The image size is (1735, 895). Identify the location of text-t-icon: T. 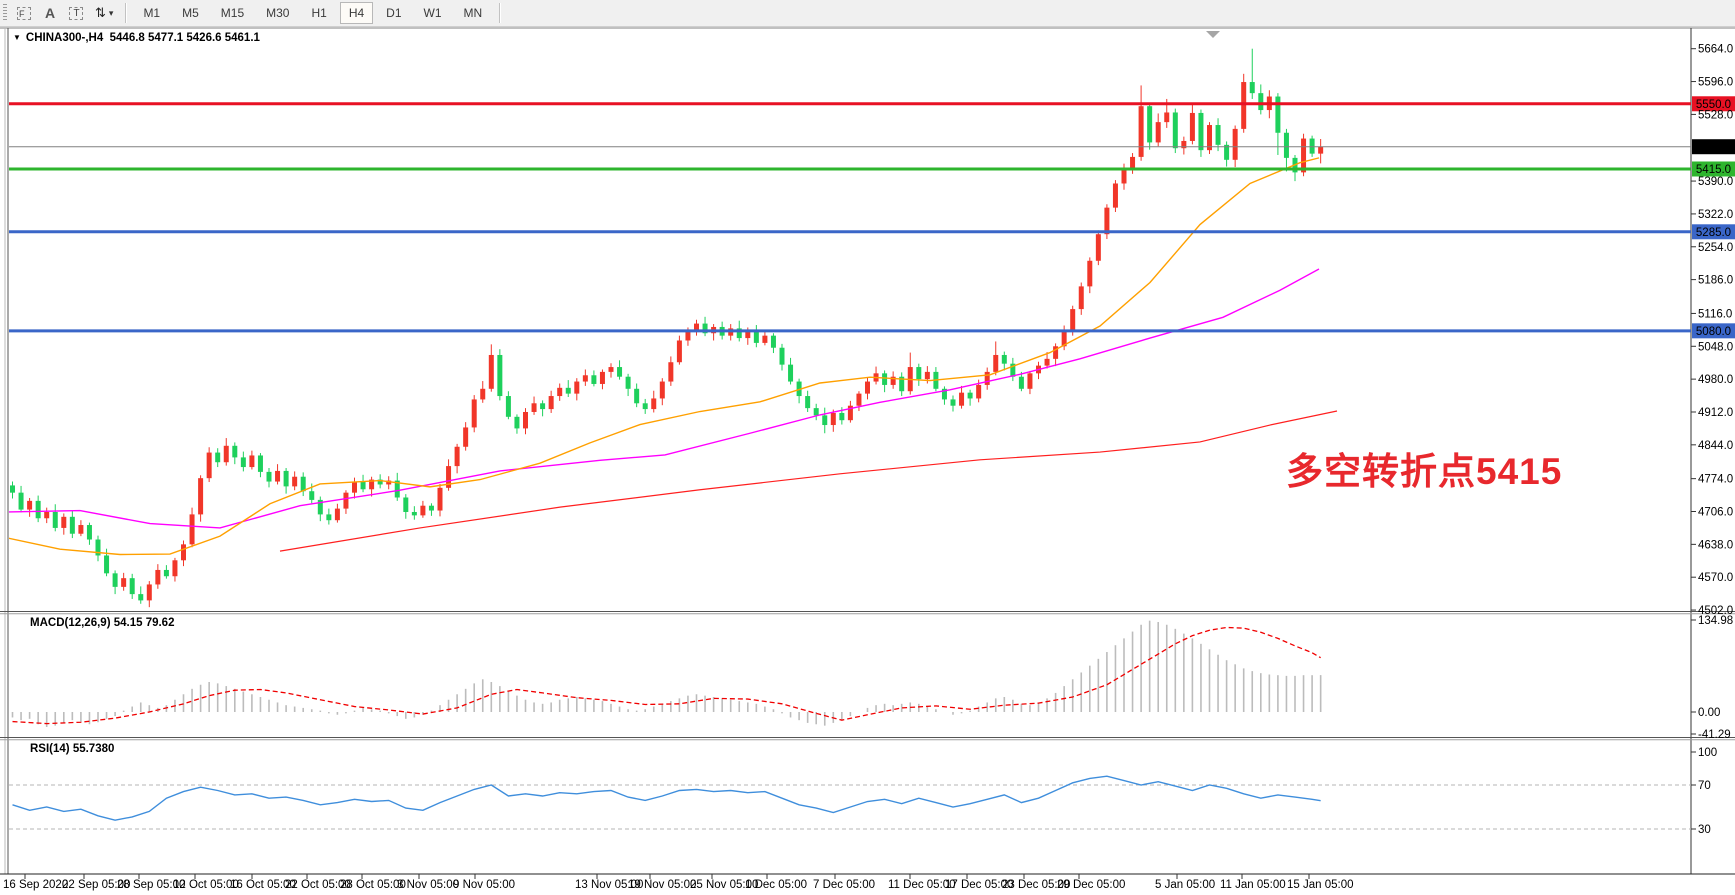
(76, 13).